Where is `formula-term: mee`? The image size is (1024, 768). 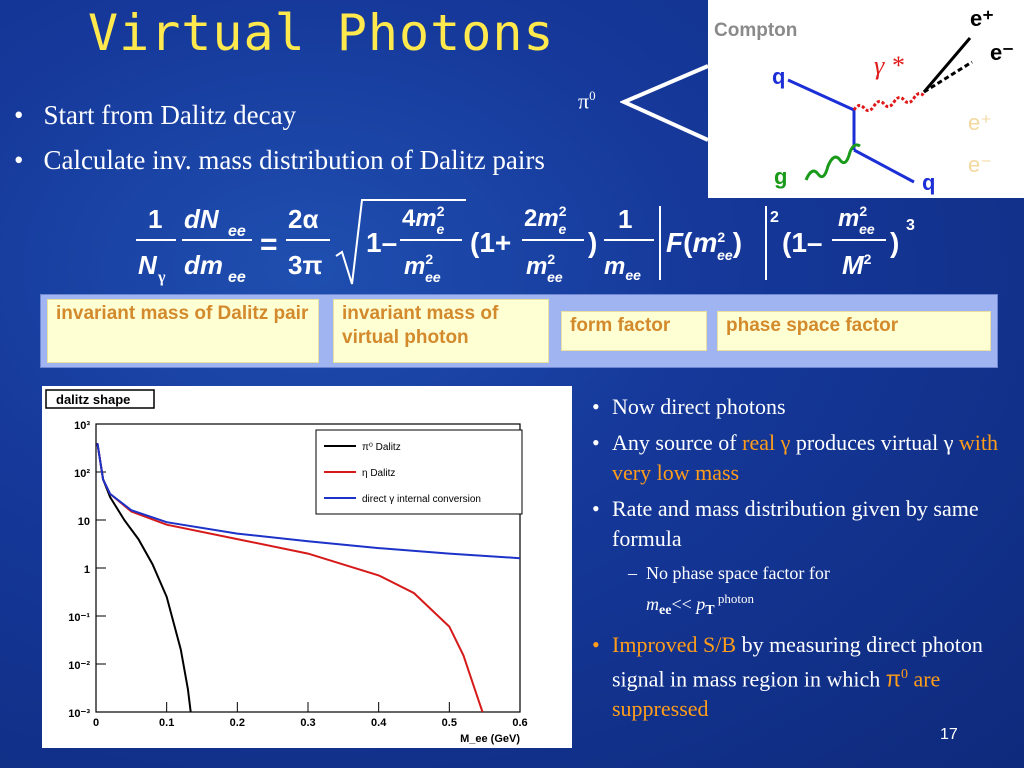 formula-term: mee is located at coordinates (622, 268).